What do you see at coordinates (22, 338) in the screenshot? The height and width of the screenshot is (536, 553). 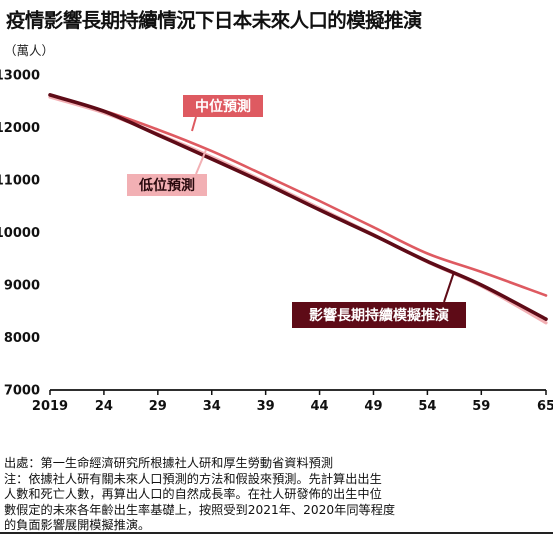 I see `y-tick-label: 8000` at bounding box center [22, 338].